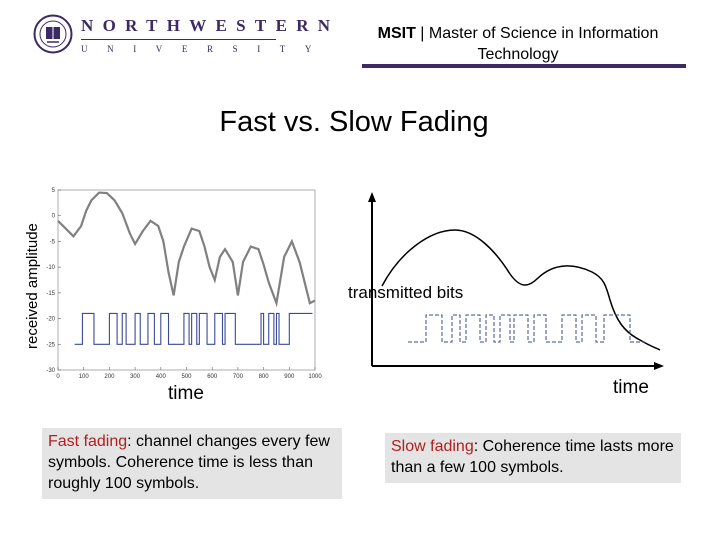 The image size is (720, 540). Describe the element at coordinates (432, 446) in the screenshot. I see `slow-fading-term: Slow fading` at that location.